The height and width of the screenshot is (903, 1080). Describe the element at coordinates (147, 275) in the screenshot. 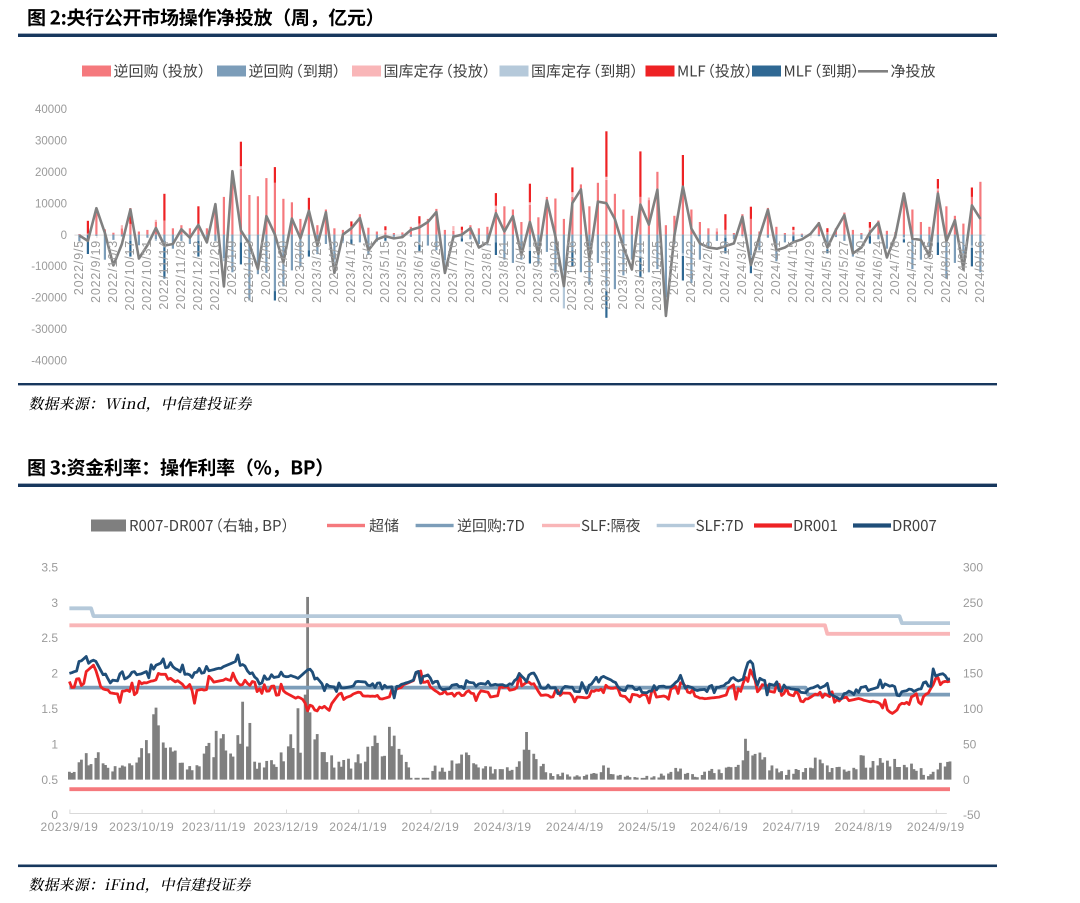

I see `svg-text: 2022/10/31` at that location.